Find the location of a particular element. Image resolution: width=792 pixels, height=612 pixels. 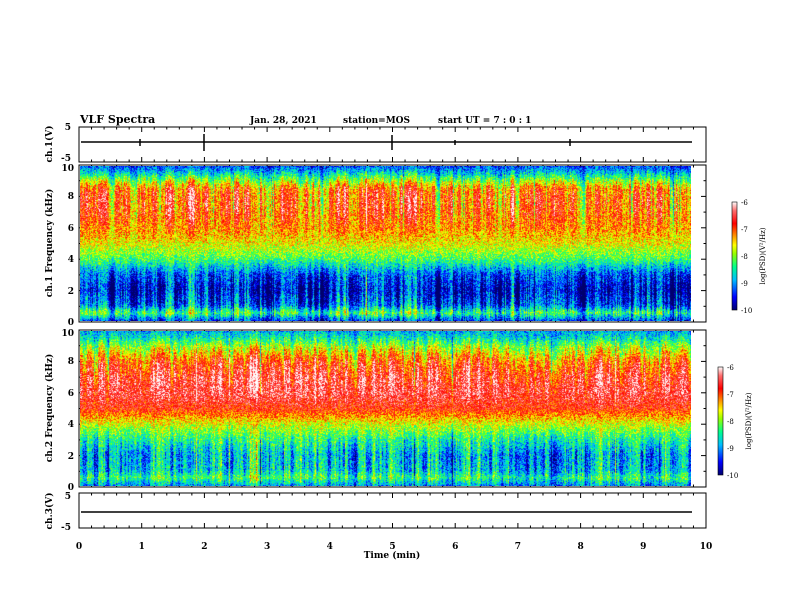

colorbar-ch2-gradient is located at coordinates (720, 421).